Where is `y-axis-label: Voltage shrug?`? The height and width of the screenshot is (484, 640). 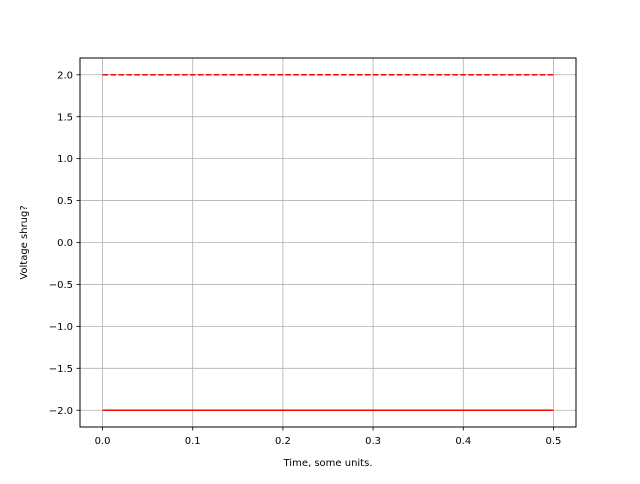
y-axis-label: Voltage shrug? is located at coordinates (24, 242).